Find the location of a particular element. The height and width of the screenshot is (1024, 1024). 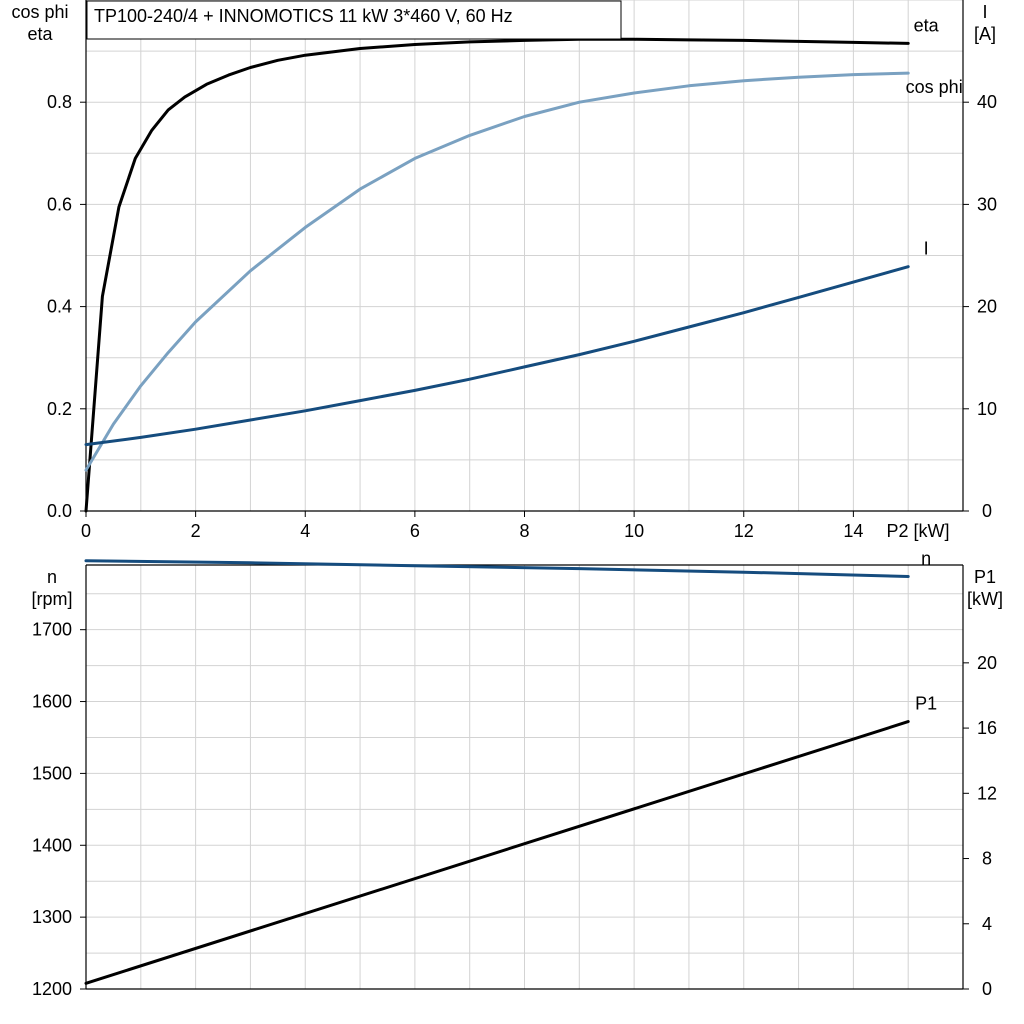

series-label-cos-phi: cos phi is located at coordinates (934, 87).